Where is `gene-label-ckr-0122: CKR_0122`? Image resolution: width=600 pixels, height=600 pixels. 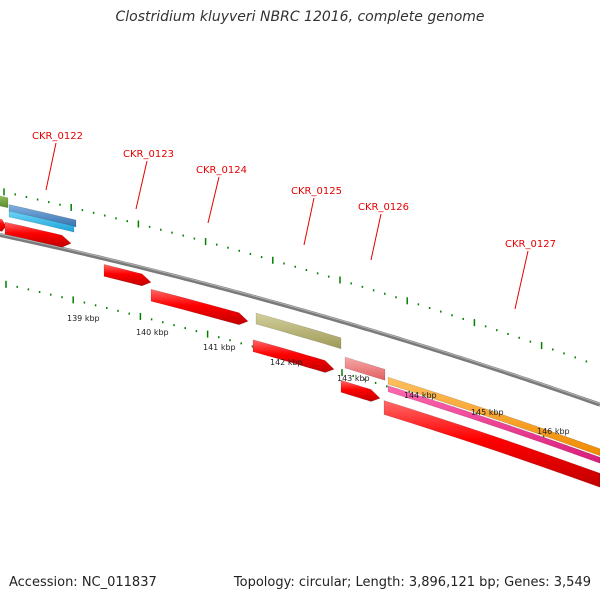 gene-label-ckr-0122: CKR_0122 is located at coordinates (57, 136).